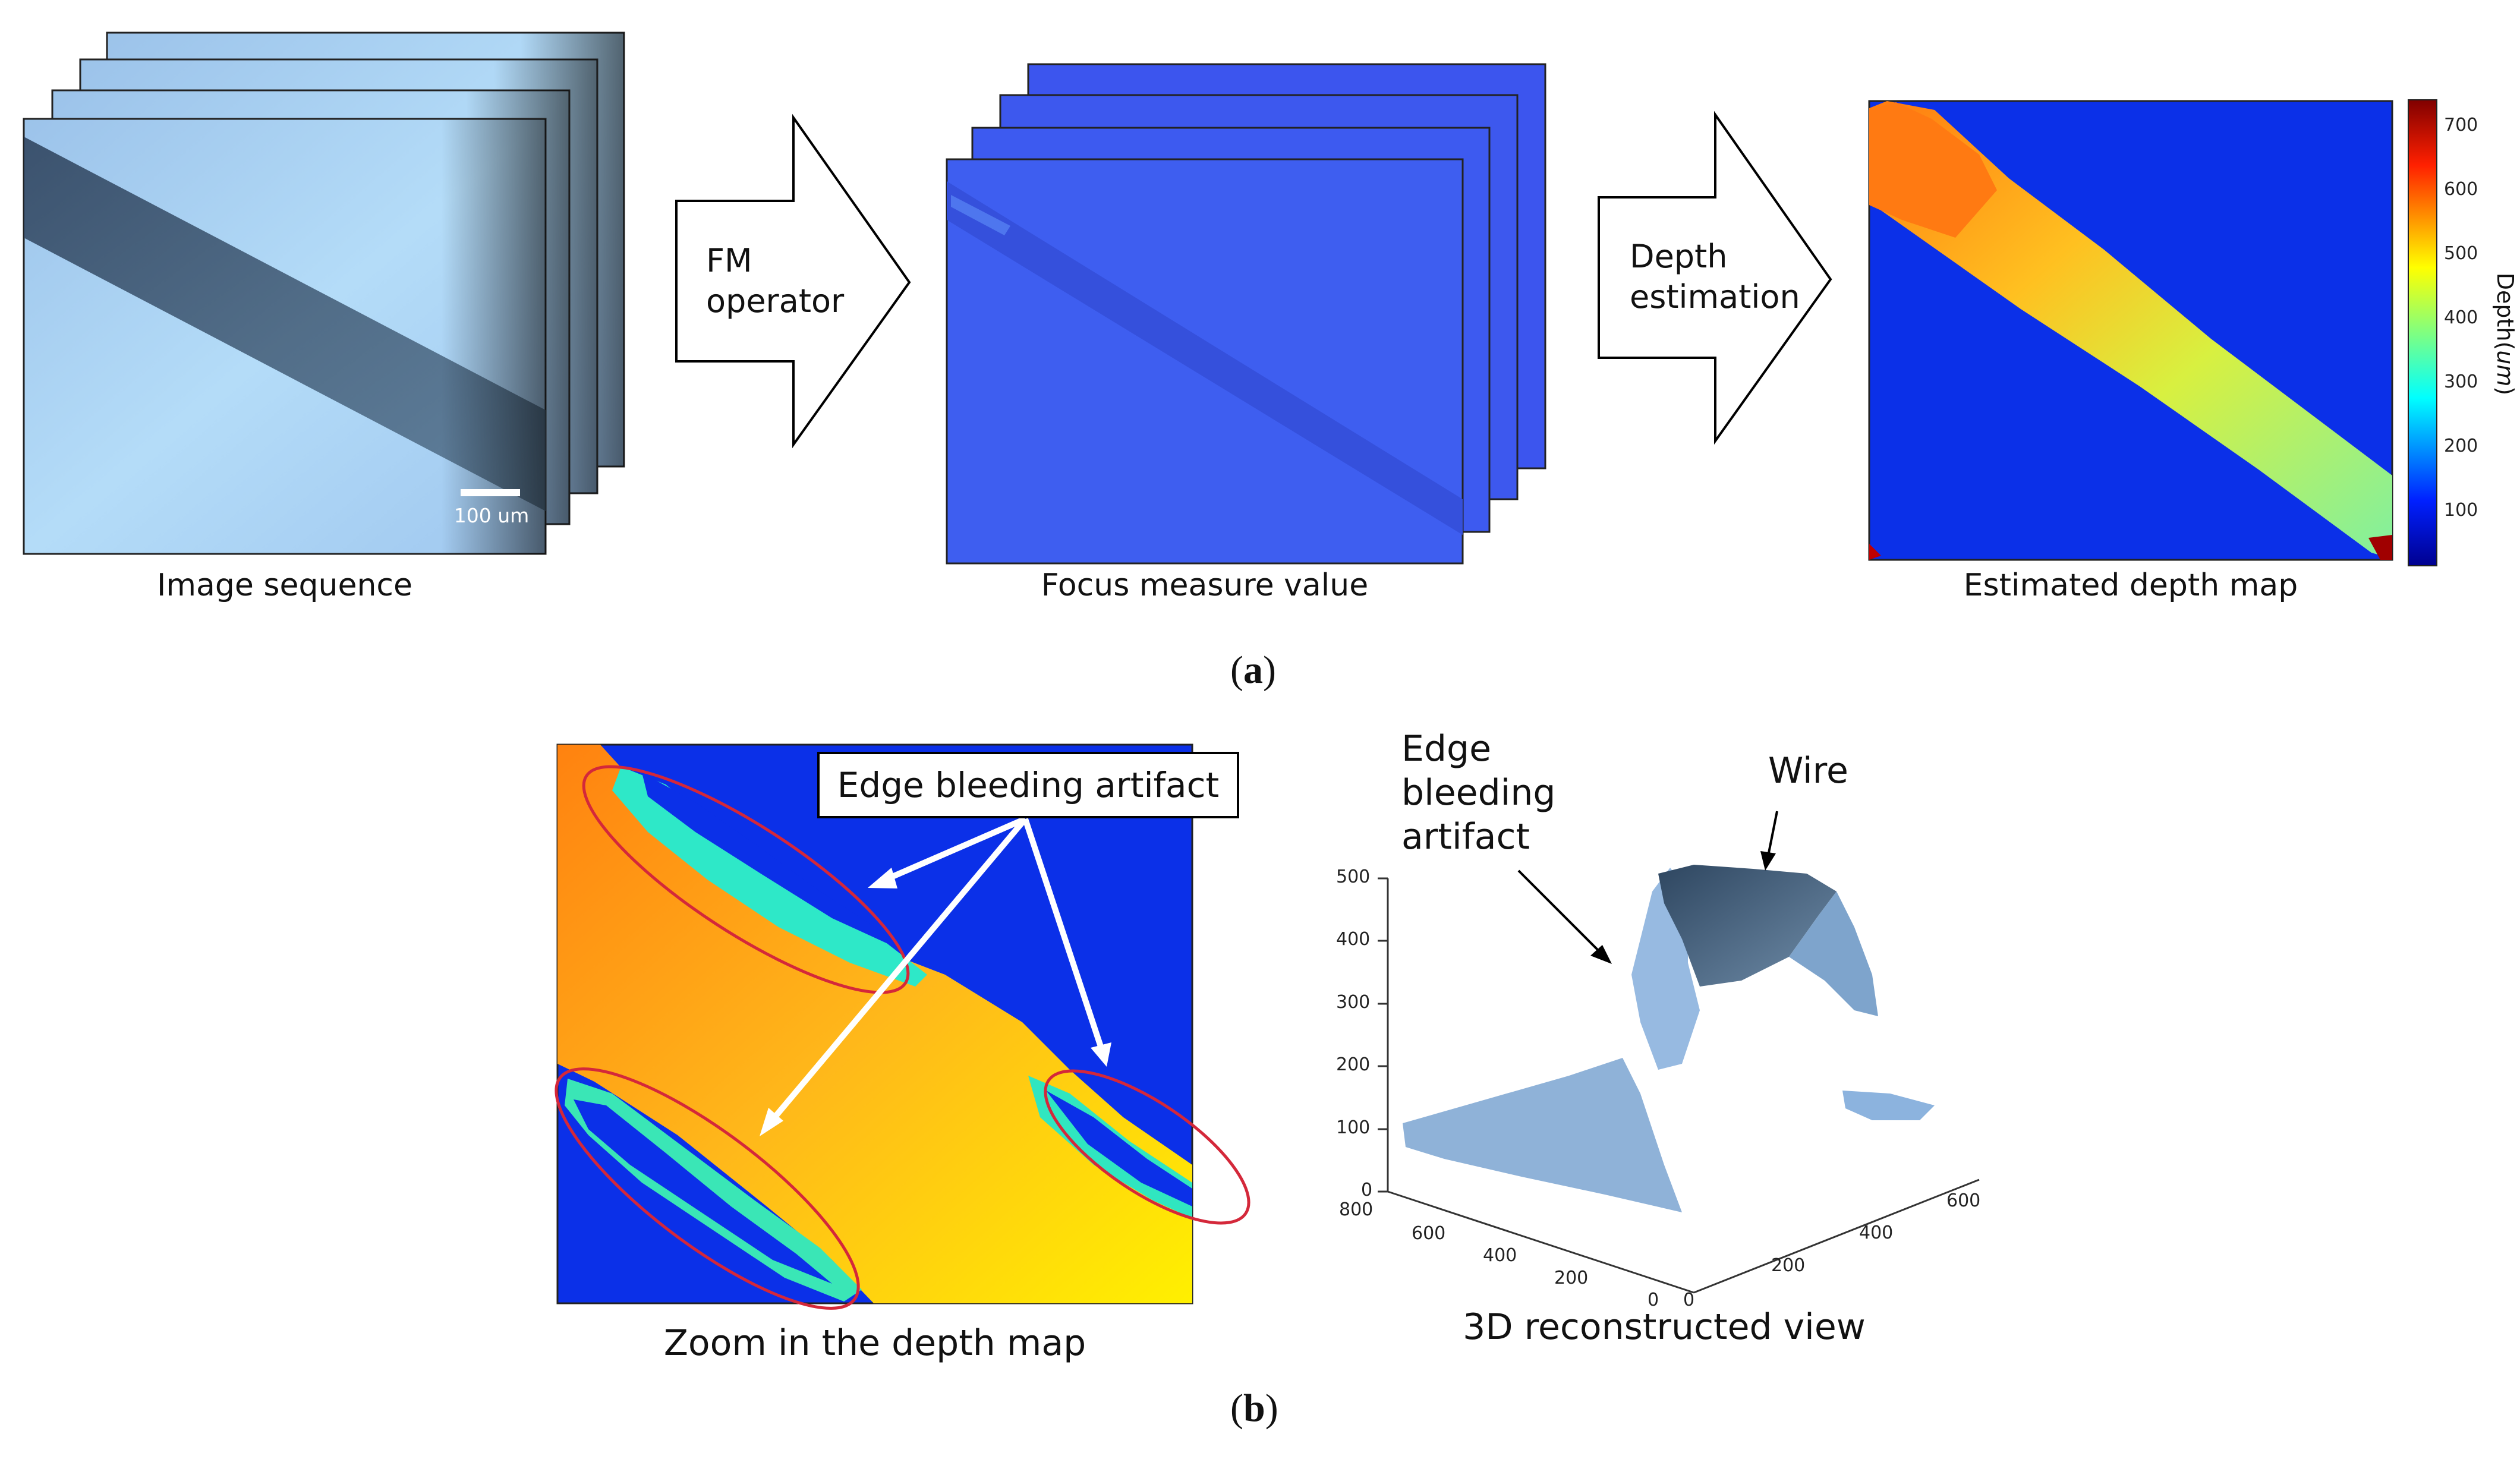 This screenshot has width=2520, height=1459. Describe the element at coordinates (1353, 1127) in the screenshot. I see `z-tick-100: 100` at that location.